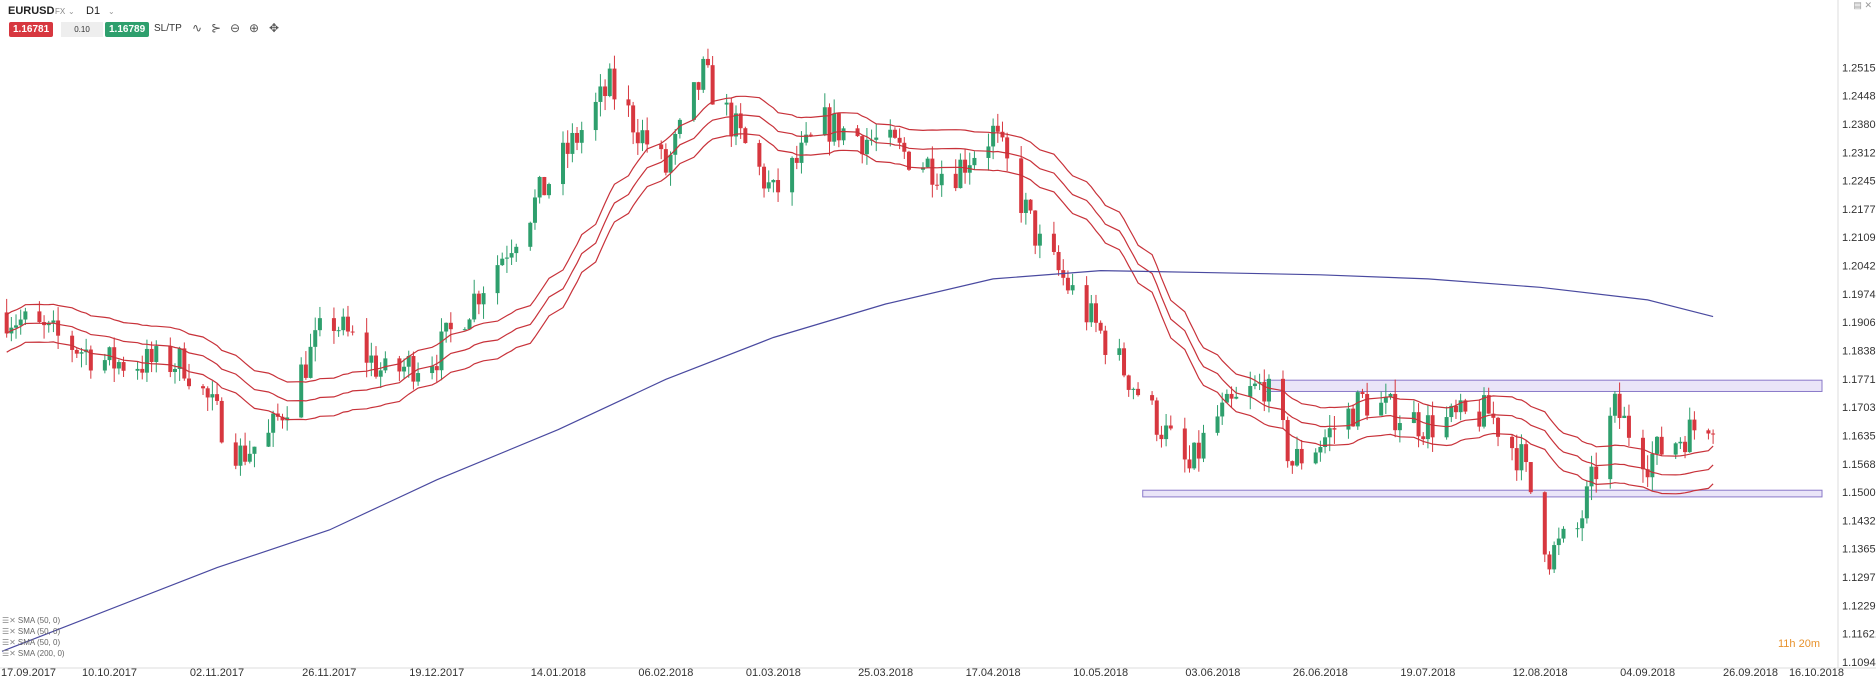  Describe the element at coordinates (197, 28) in the screenshot. I see `line-chart-icon: ∿` at that location.